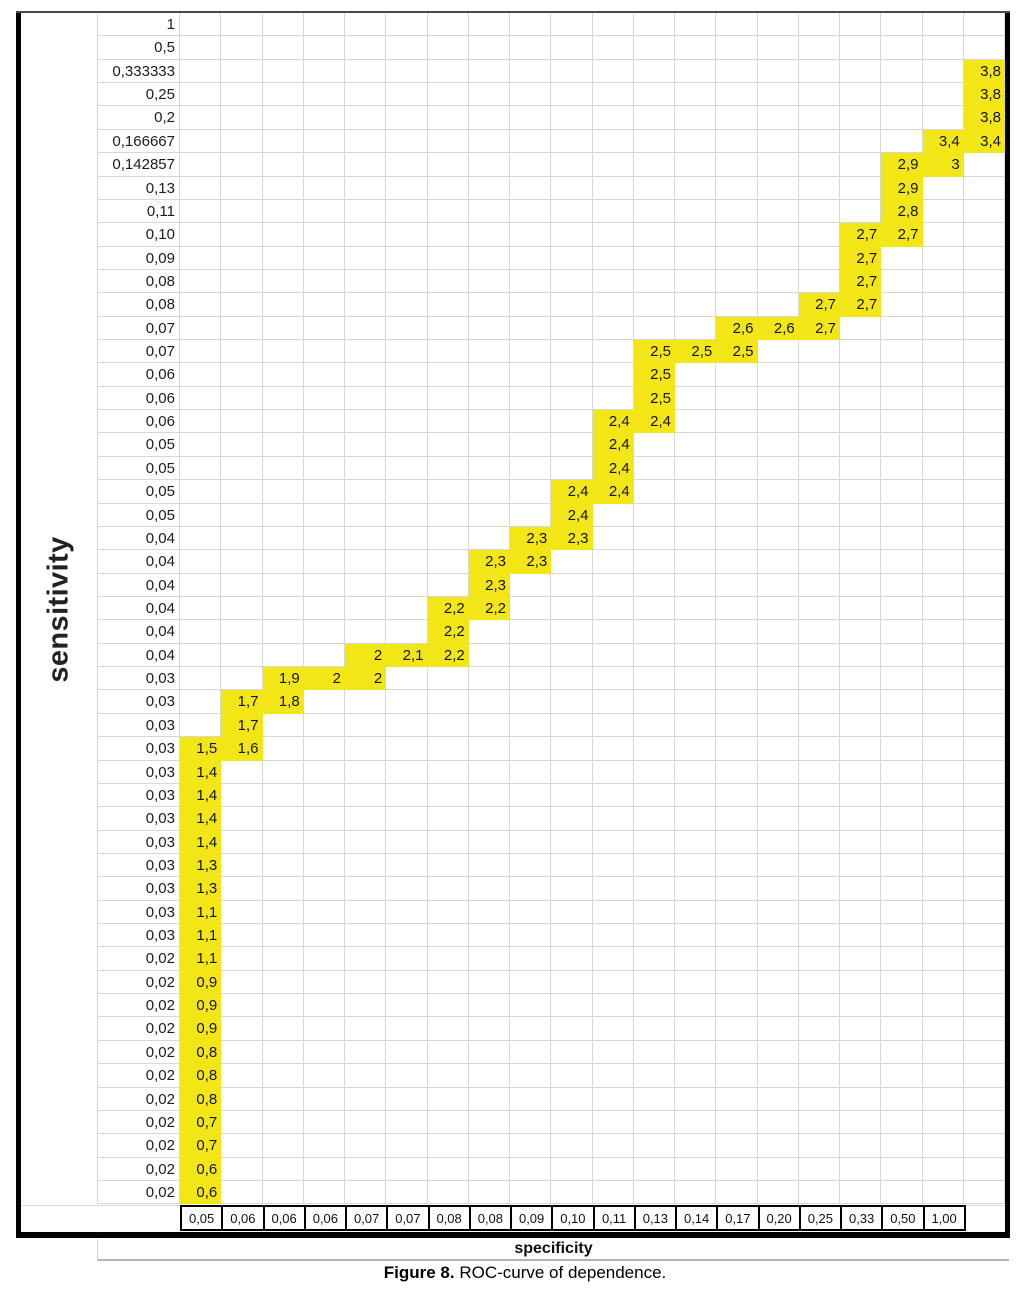  What do you see at coordinates (943, 141) in the screenshot?
I see `roc-step-cell: 3,4` at bounding box center [943, 141].